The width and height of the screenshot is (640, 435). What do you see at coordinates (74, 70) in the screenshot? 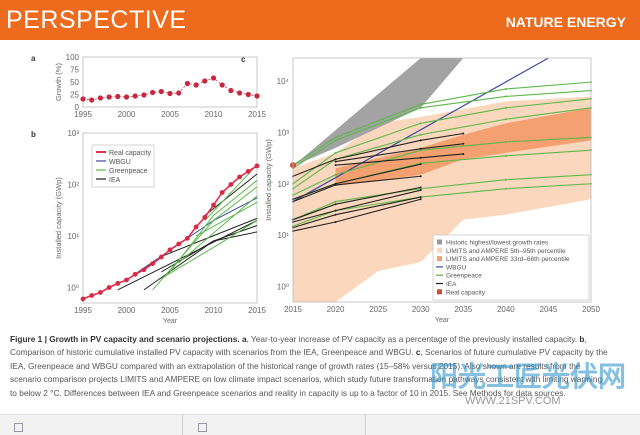
I see `y-tick-label: 75` at bounding box center [74, 70].